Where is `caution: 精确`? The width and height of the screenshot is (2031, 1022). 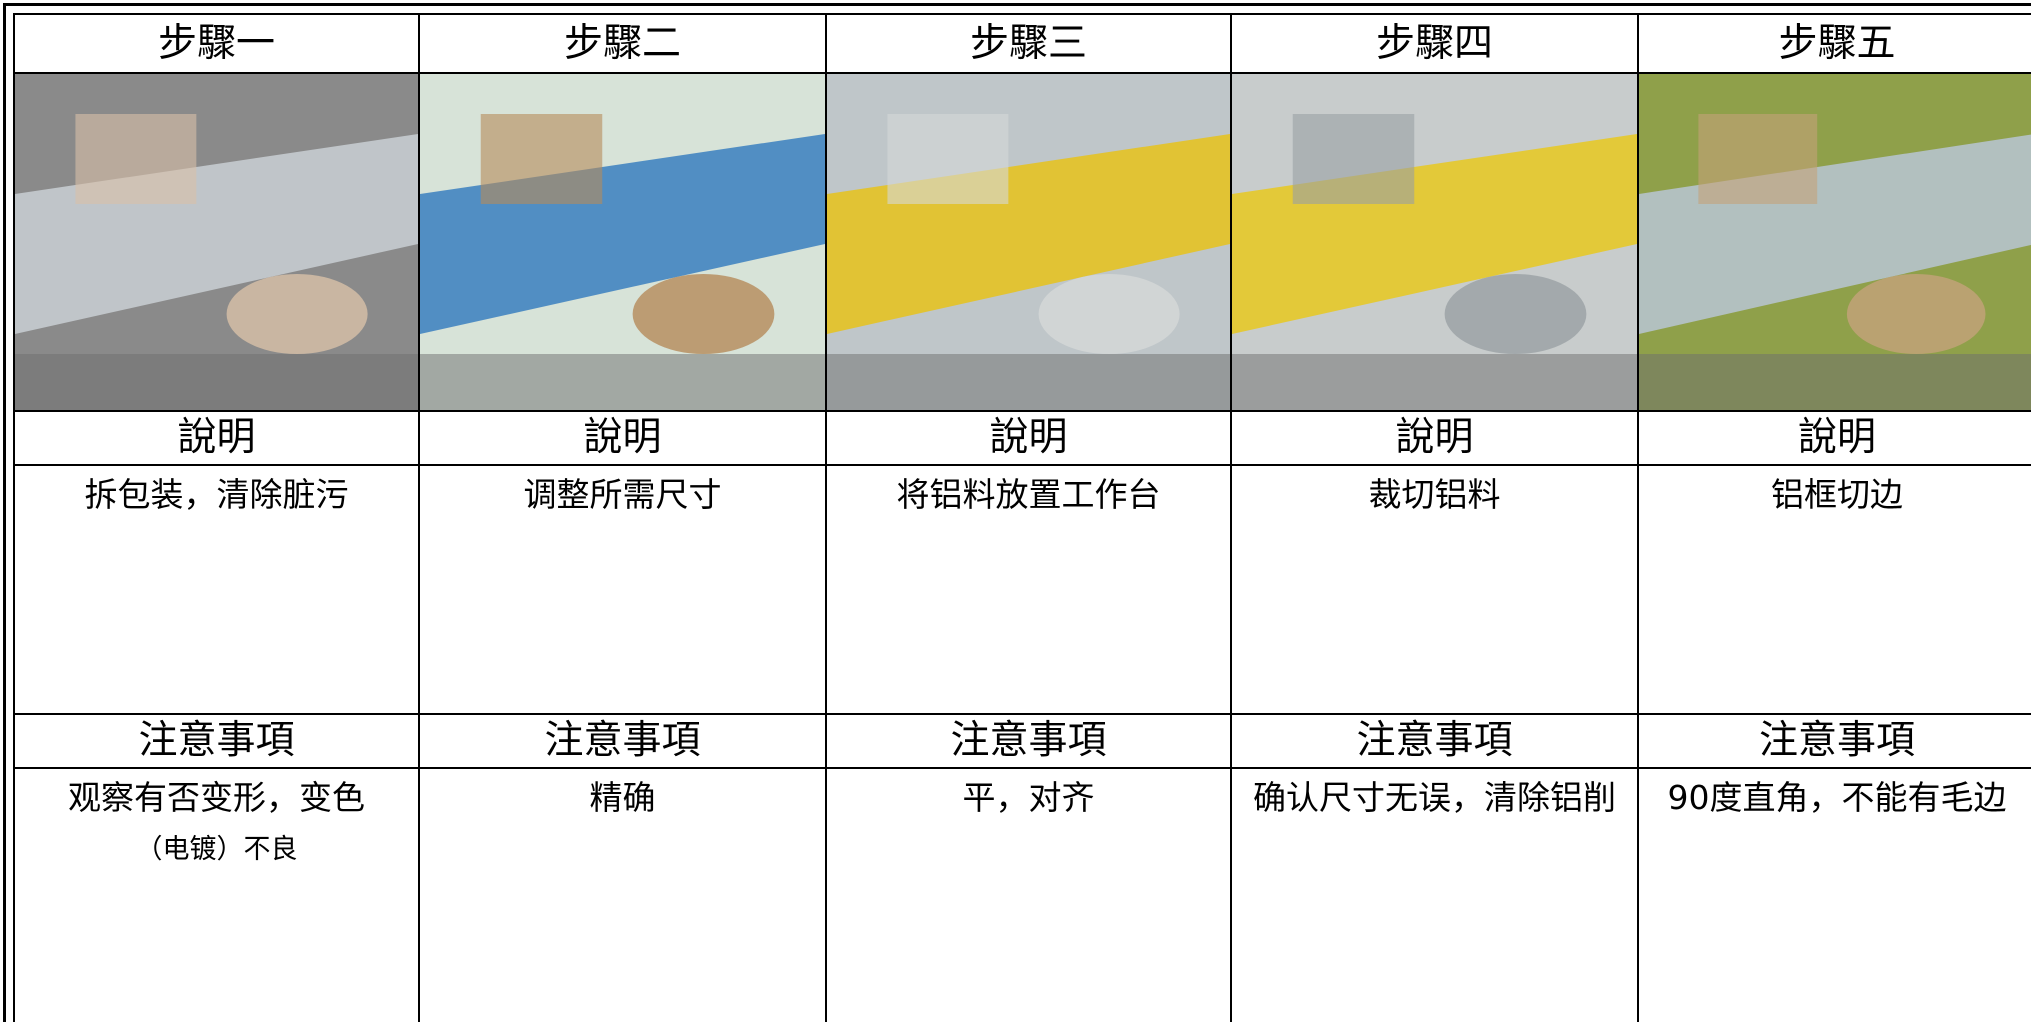
caution: 精确 is located at coordinates (622, 797).